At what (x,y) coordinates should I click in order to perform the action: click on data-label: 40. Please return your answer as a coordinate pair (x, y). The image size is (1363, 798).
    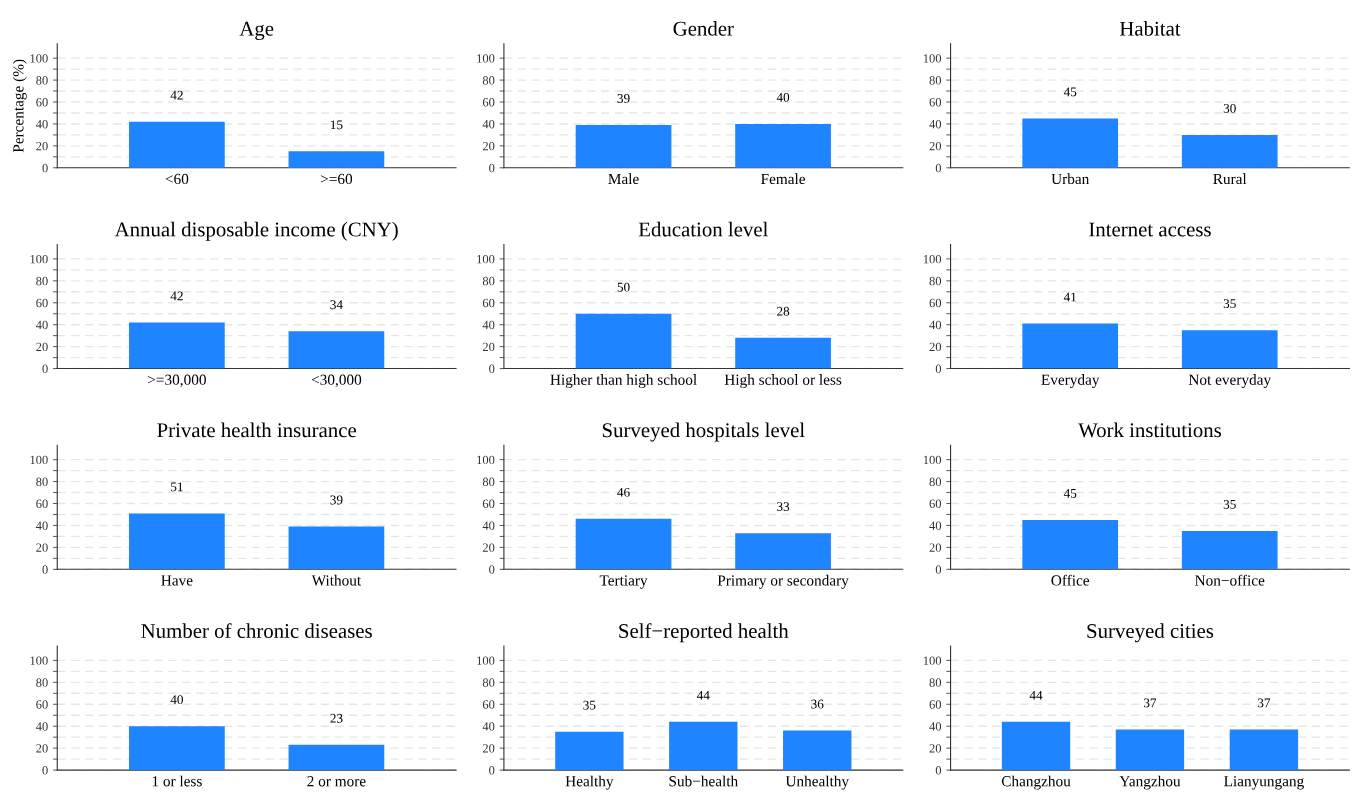
    Looking at the image, I should click on (176, 700).